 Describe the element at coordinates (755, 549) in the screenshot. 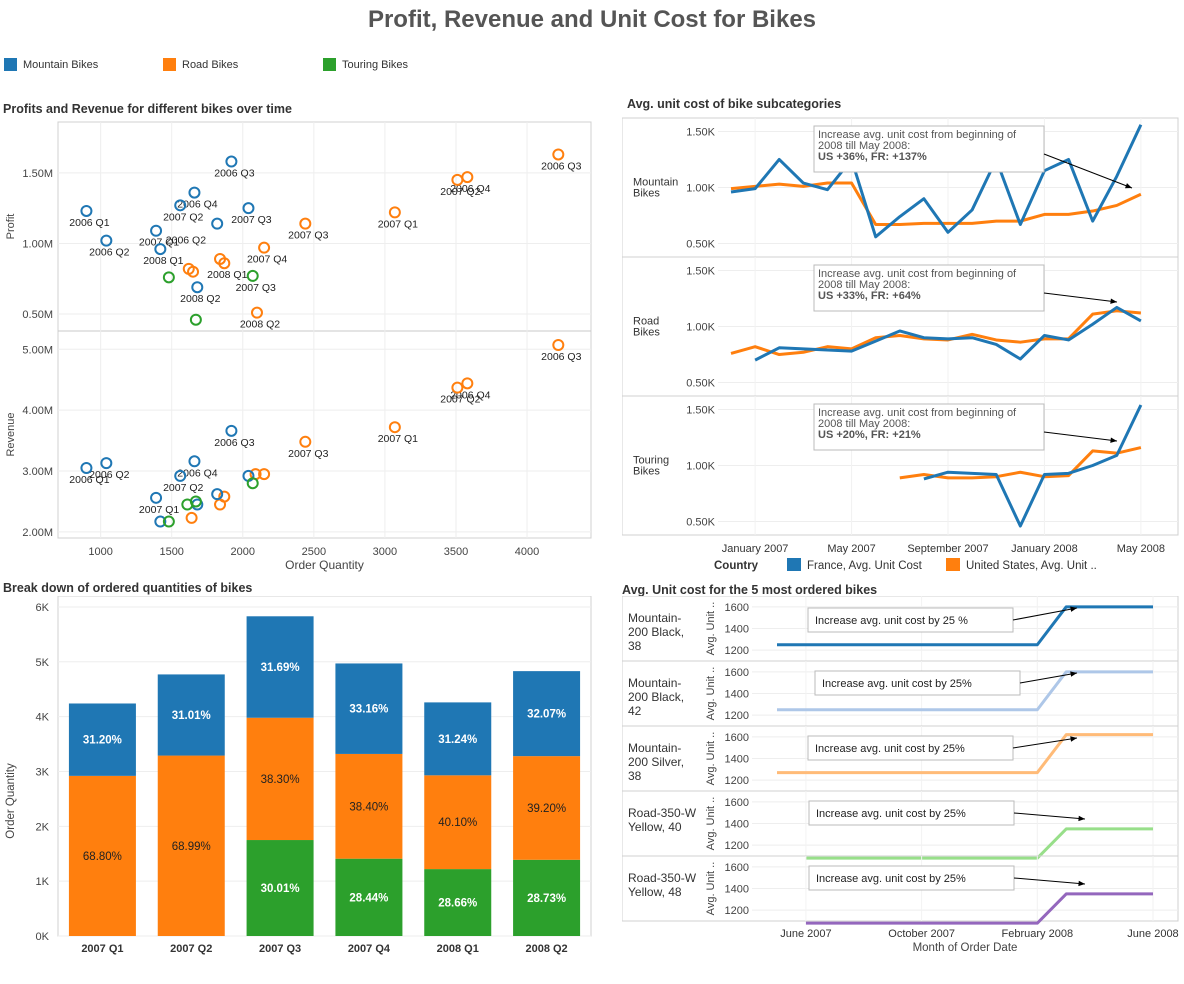

I see `x-tick-label: January 2007` at that location.